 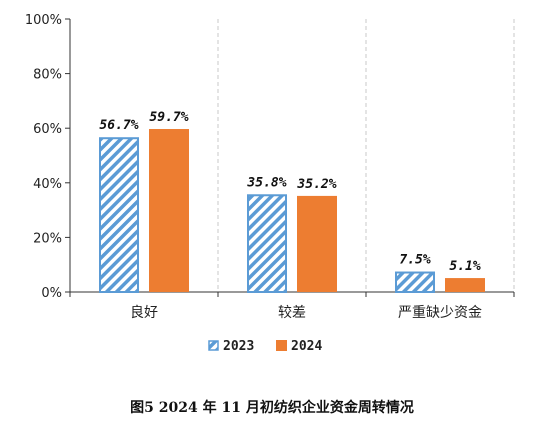 I want to click on data-label: 35.2%, so click(x=316, y=184).